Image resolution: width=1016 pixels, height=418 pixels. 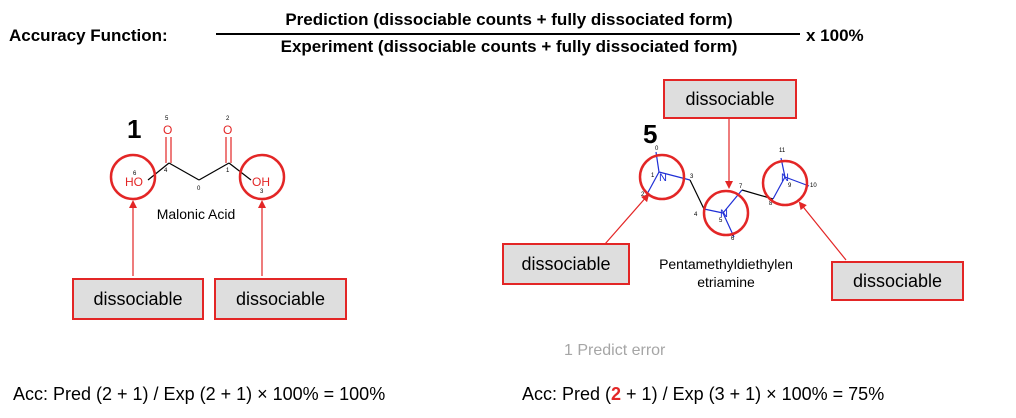 What do you see at coordinates (134, 182) in the screenshot?
I see `atom-ho-left: HO` at bounding box center [134, 182].